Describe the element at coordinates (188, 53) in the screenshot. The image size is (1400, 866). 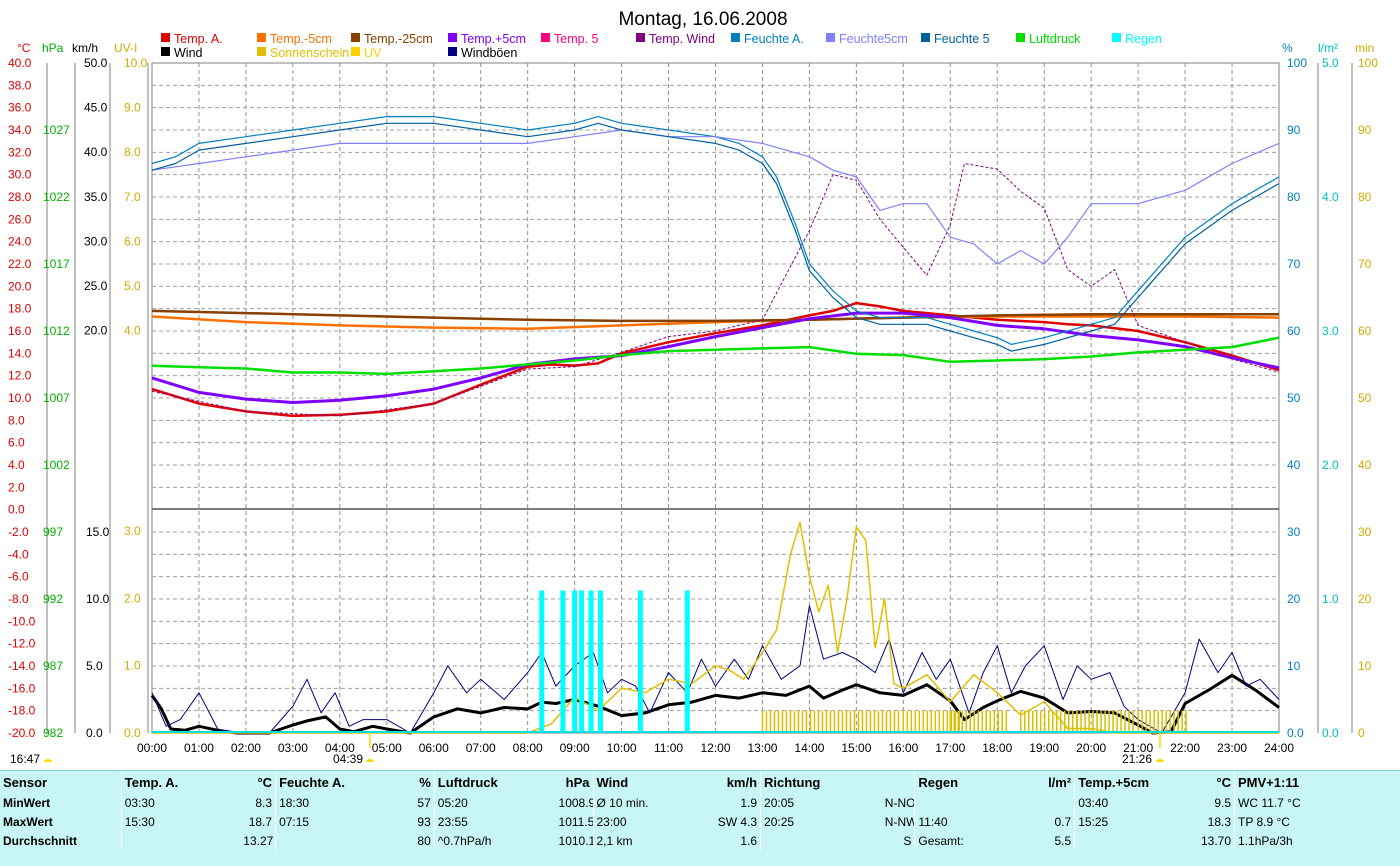
I see `legend-label: Wind` at that location.